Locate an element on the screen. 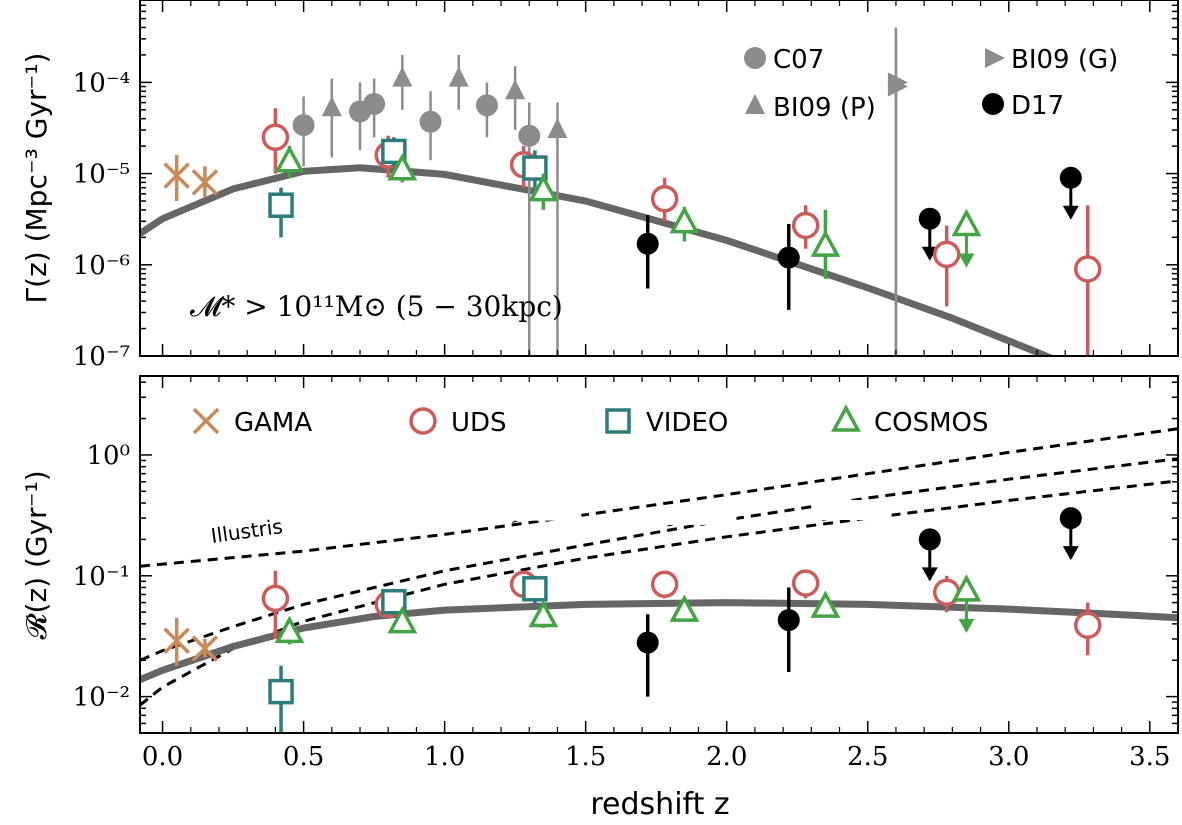 Image resolution: width=1182 pixels, height=825 pixels. top-series-cosmos is located at coordinates (628, 212).